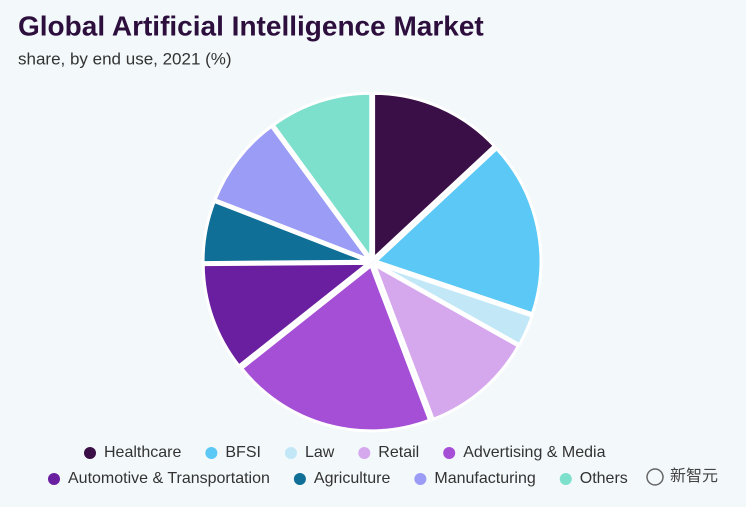 The width and height of the screenshot is (746, 507). I want to click on legend-label: Others, so click(604, 478).